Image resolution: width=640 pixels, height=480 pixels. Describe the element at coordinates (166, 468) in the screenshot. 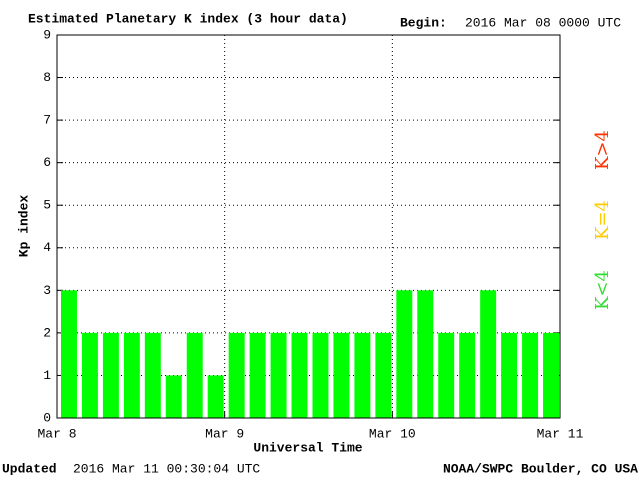

I see `updated-value: 2016 Mar 11 00:30:04 UTC` at that location.